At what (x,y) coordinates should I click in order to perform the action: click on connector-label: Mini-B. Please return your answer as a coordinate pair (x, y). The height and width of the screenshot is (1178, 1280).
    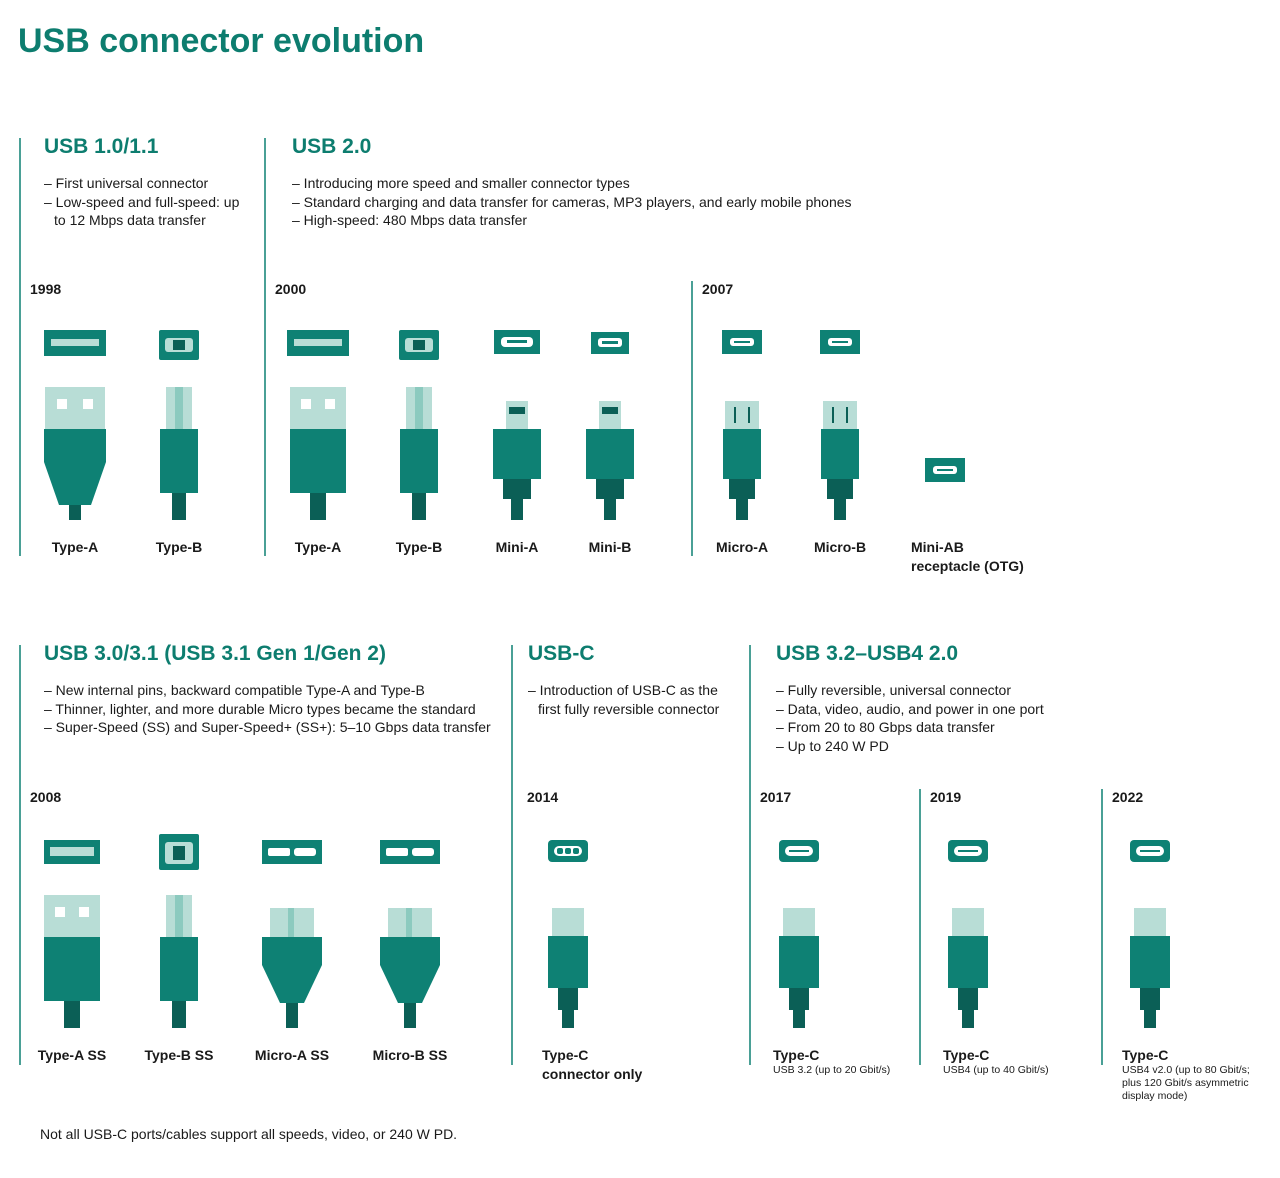
    Looking at the image, I should click on (610, 547).